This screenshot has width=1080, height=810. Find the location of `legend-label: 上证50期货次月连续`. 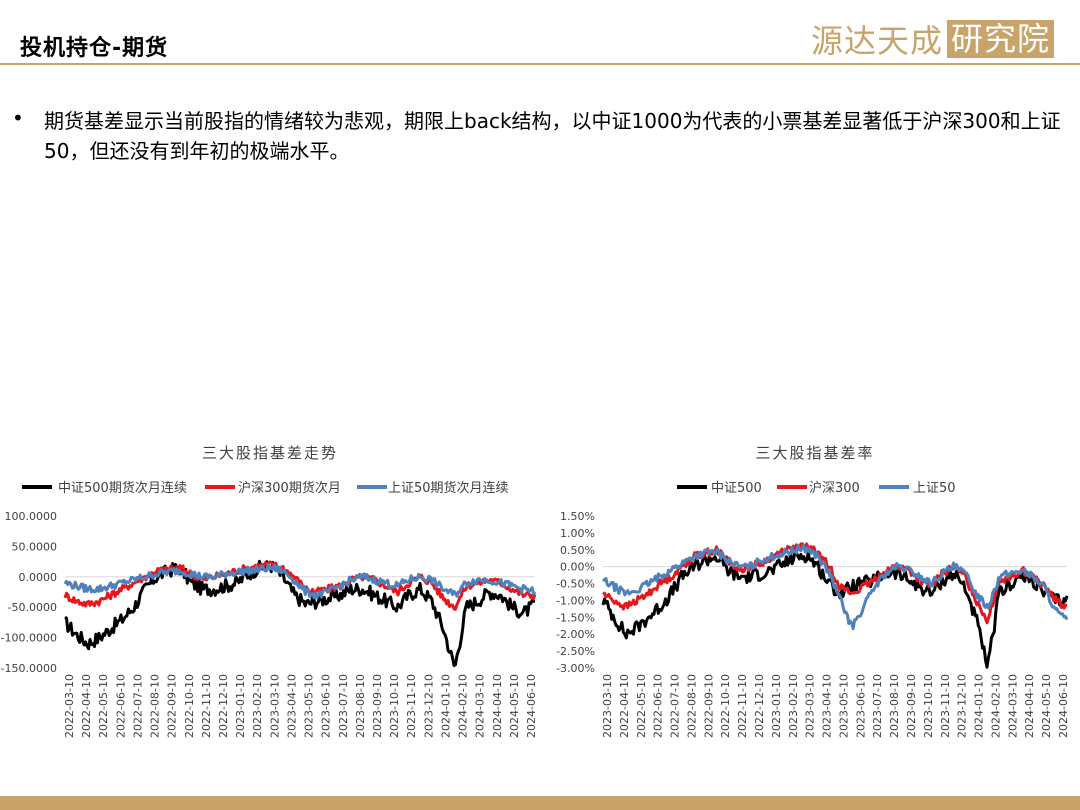

legend-label: 上证50期货次月连续 is located at coordinates (448, 488).